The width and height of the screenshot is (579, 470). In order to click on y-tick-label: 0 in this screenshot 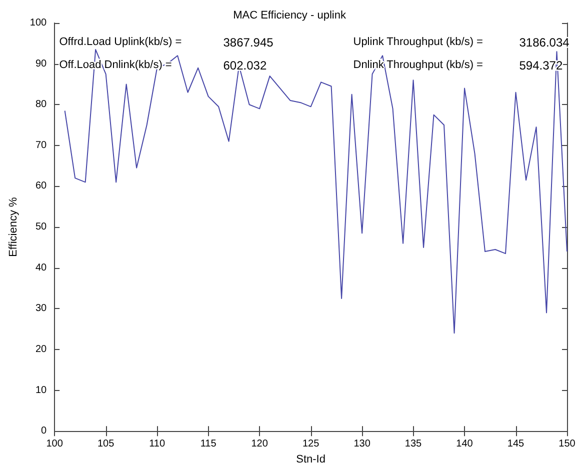, I will do `click(44, 431)`.